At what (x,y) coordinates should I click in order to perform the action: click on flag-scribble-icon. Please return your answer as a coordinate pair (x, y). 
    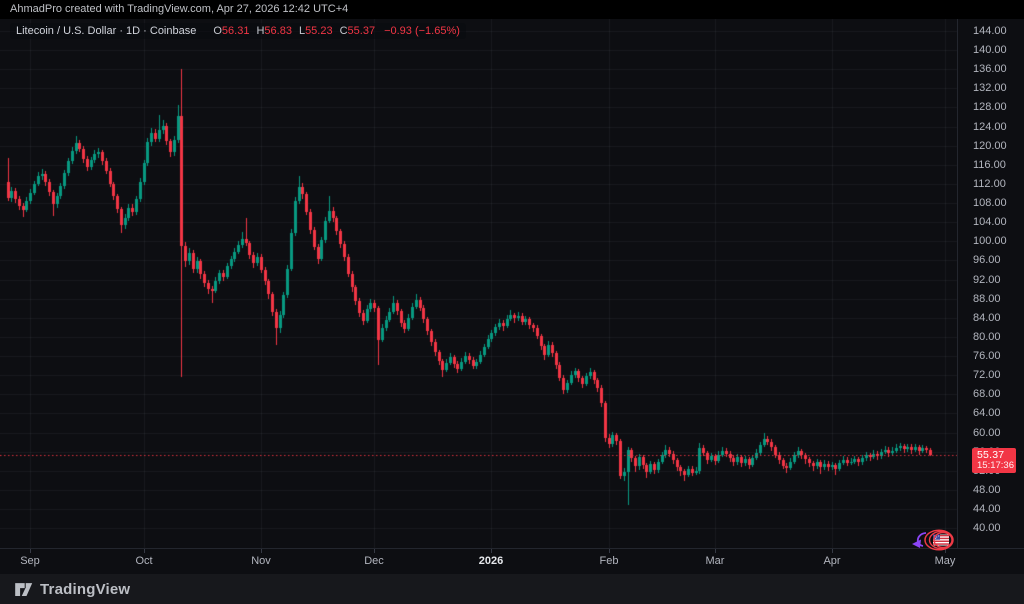
    Looking at the image, I should click on (933, 540).